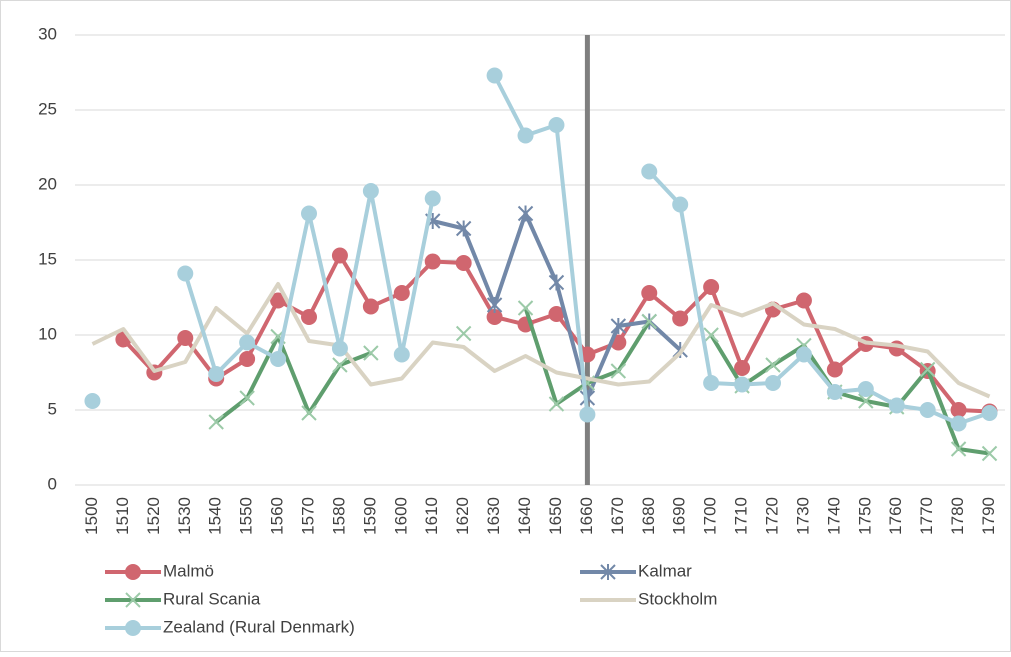  What do you see at coordinates (586, 516) in the screenshot?
I see `x-tick-label: 1660` at bounding box center [586, 516].